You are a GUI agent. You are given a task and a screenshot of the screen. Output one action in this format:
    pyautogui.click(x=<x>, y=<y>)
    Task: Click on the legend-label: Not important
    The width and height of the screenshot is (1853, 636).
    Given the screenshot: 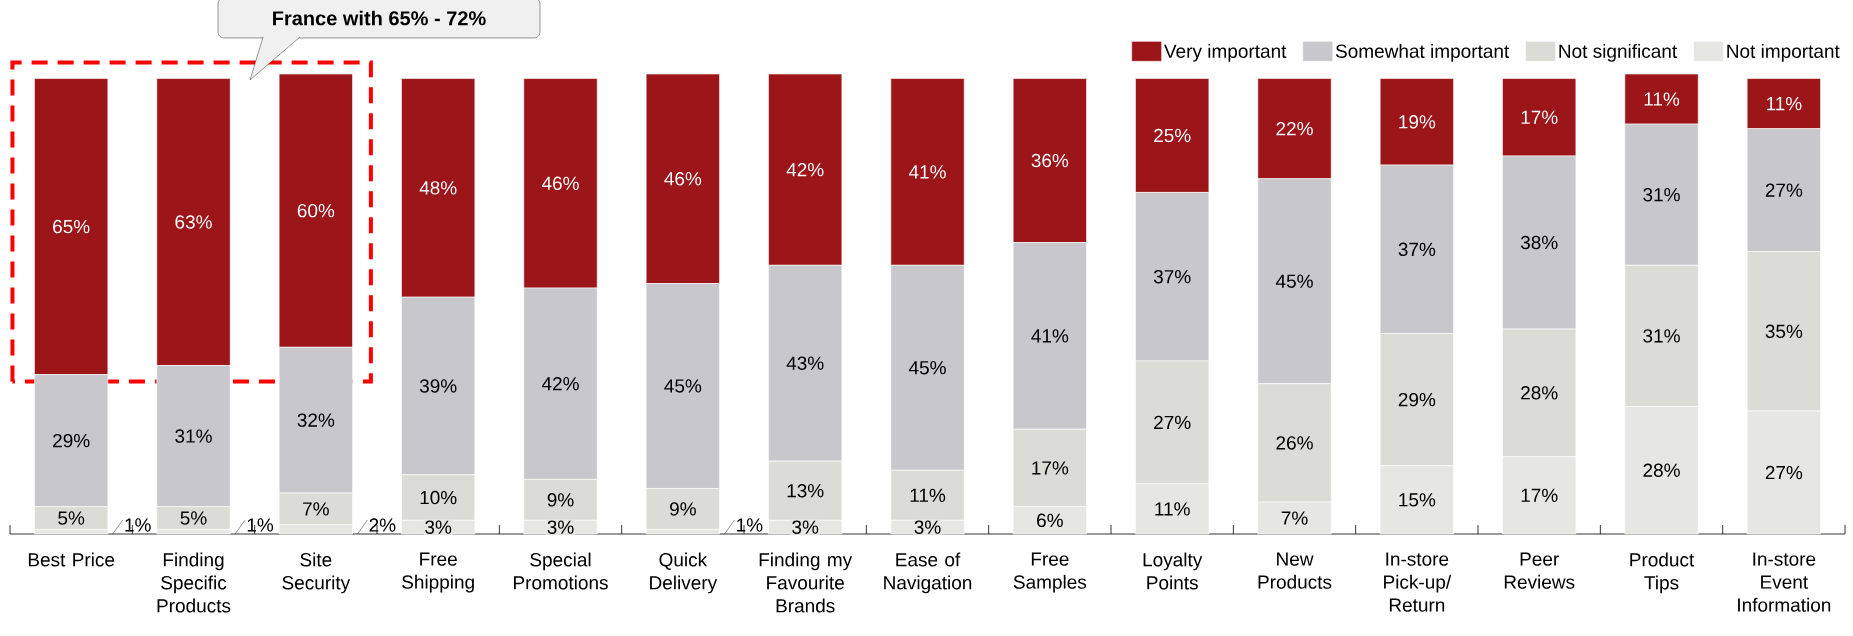 What is the action you would take?
    pyautogui.click(x=1783, y=52)
    